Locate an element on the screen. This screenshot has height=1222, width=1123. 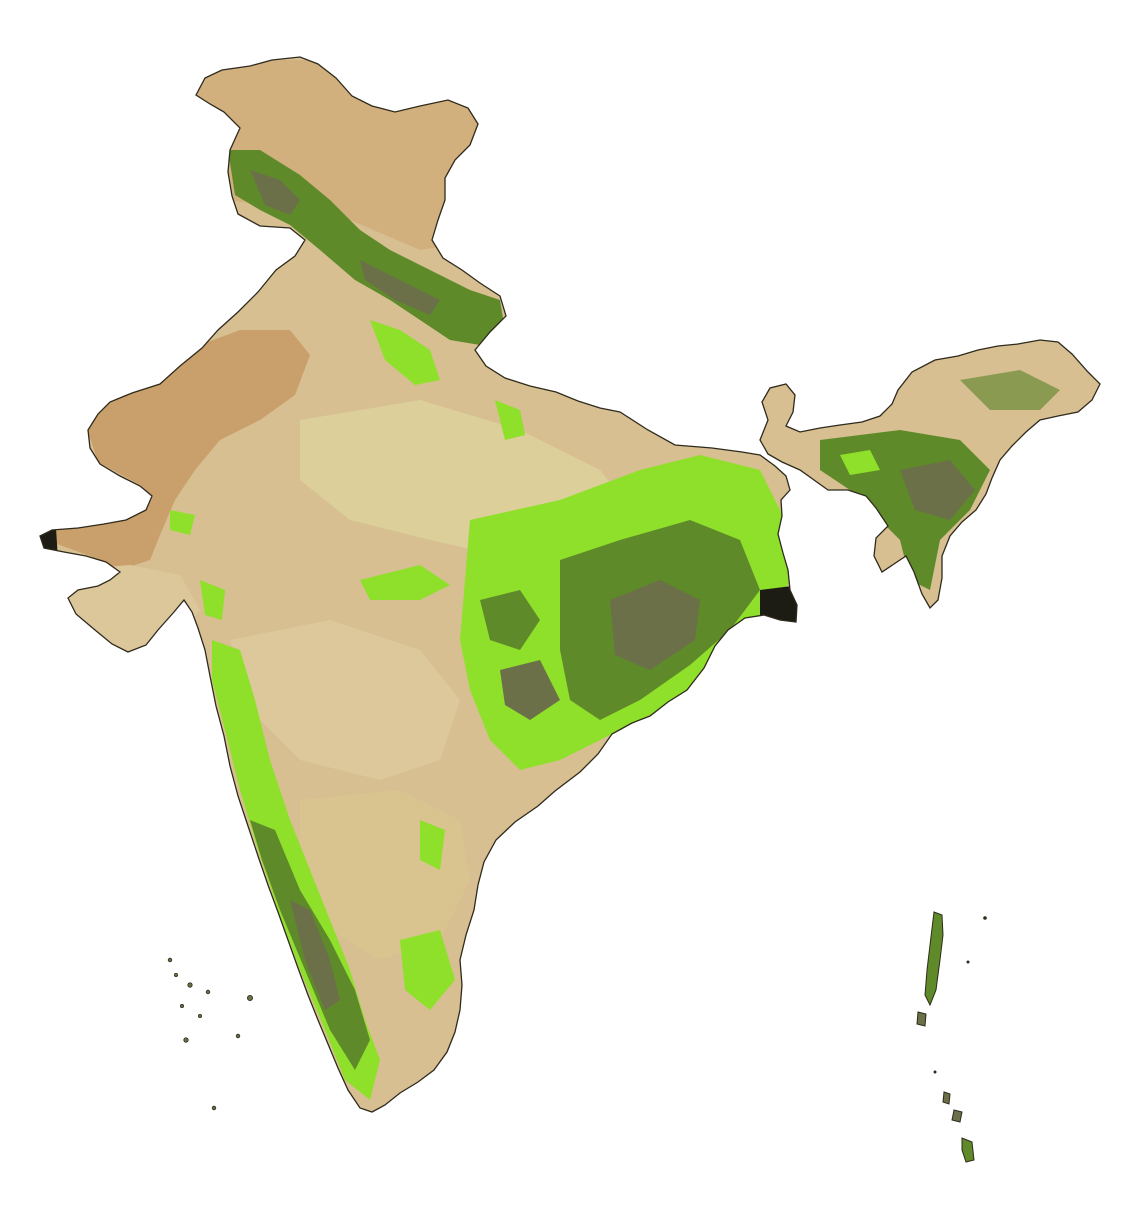
andaman-island-small is located at coordinates (921, 1019).